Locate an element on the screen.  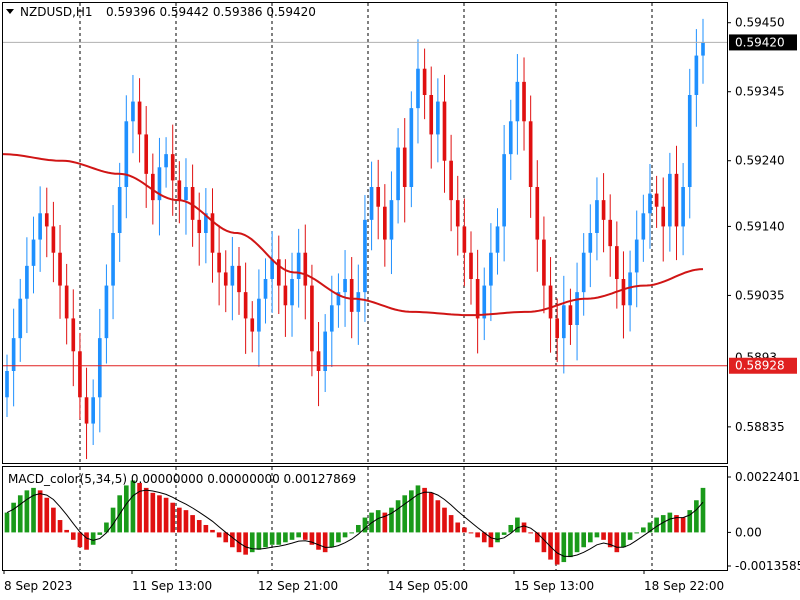
price-tick-label: 0.59345 is located at coordinates (760, 92).